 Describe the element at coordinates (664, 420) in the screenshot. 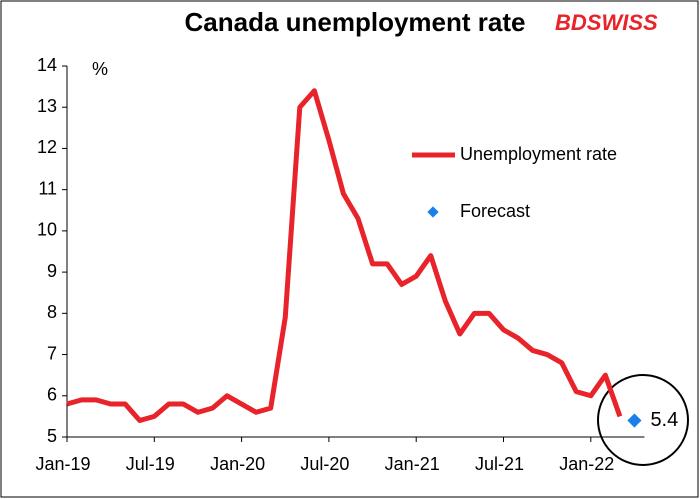

I see `data-label: 5.4` at that location.